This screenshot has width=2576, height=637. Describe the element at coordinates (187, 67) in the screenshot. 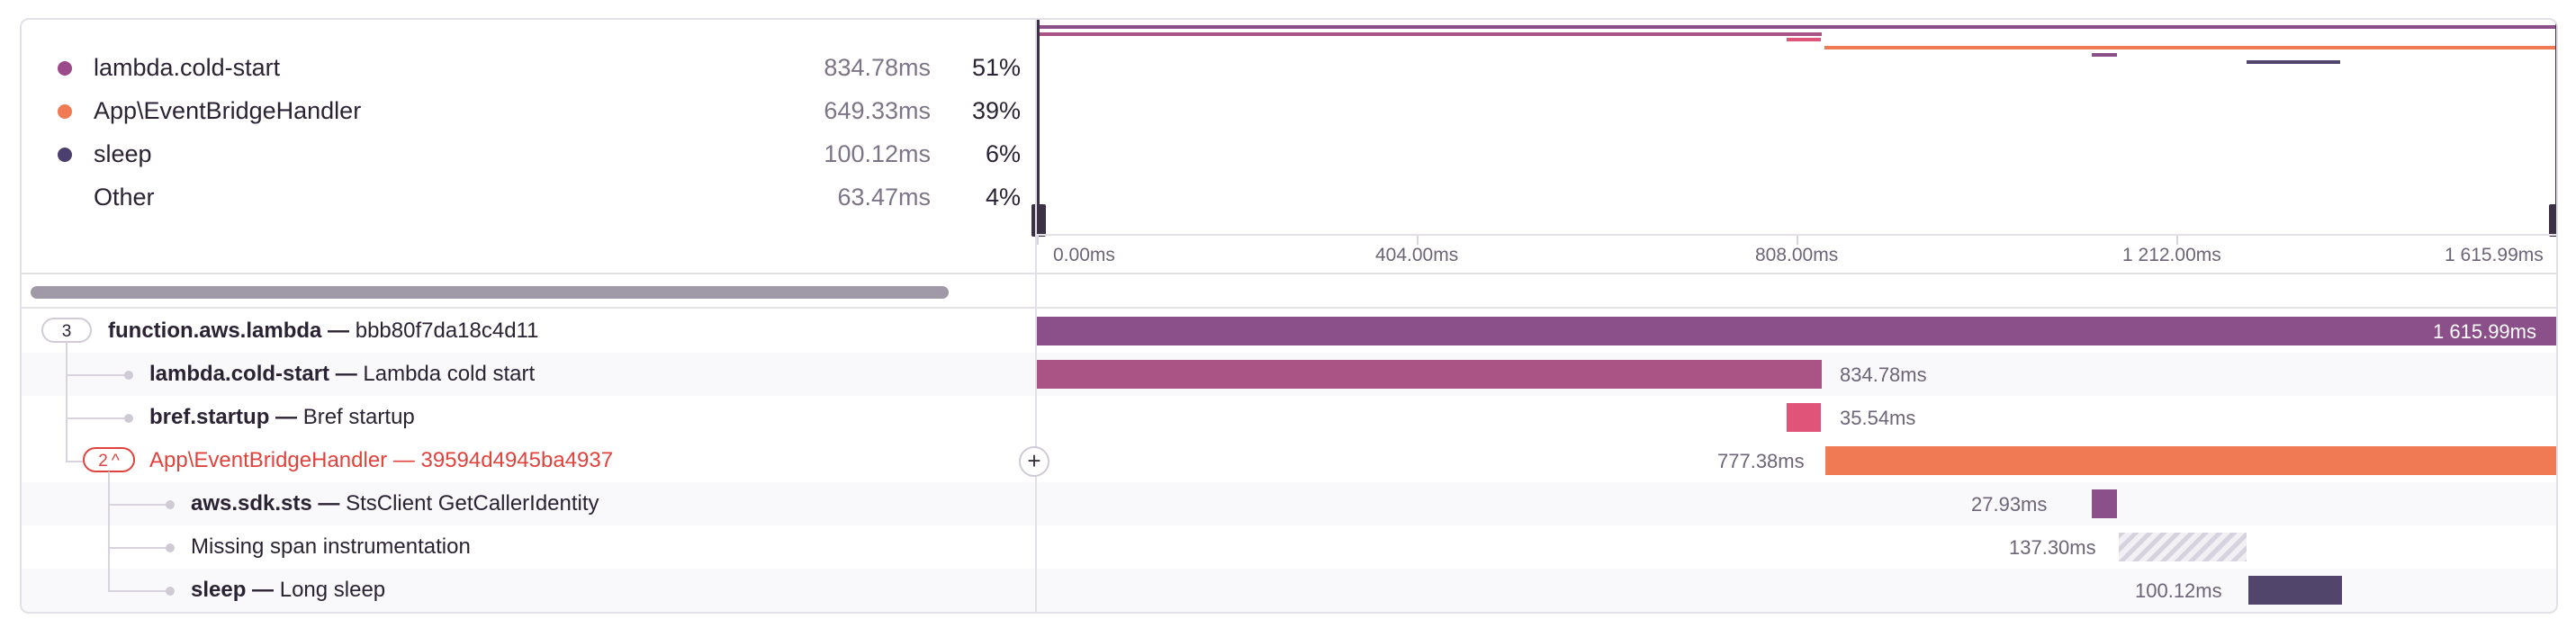

I see `legend-label: lambda.cold-start` at that location.